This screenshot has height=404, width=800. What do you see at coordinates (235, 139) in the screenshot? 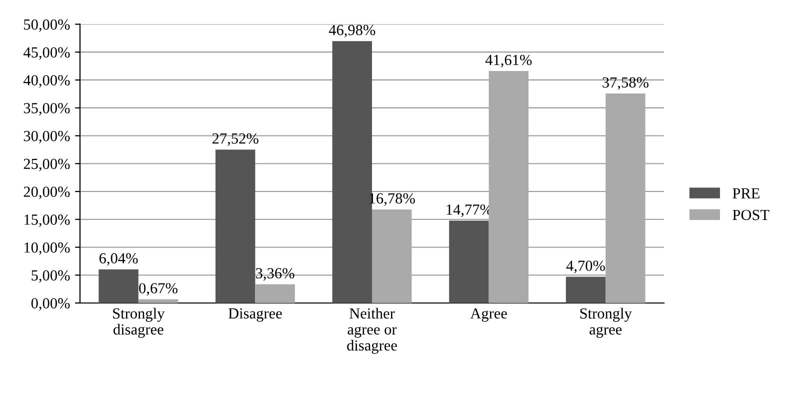
I see `data-label: 27,52%` at bounding box center [235, 139].